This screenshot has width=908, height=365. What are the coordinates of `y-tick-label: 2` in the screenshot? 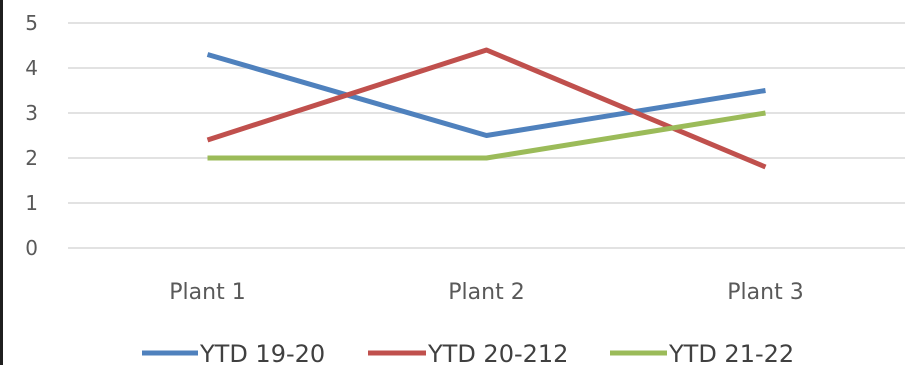 It's located at (31, 158).